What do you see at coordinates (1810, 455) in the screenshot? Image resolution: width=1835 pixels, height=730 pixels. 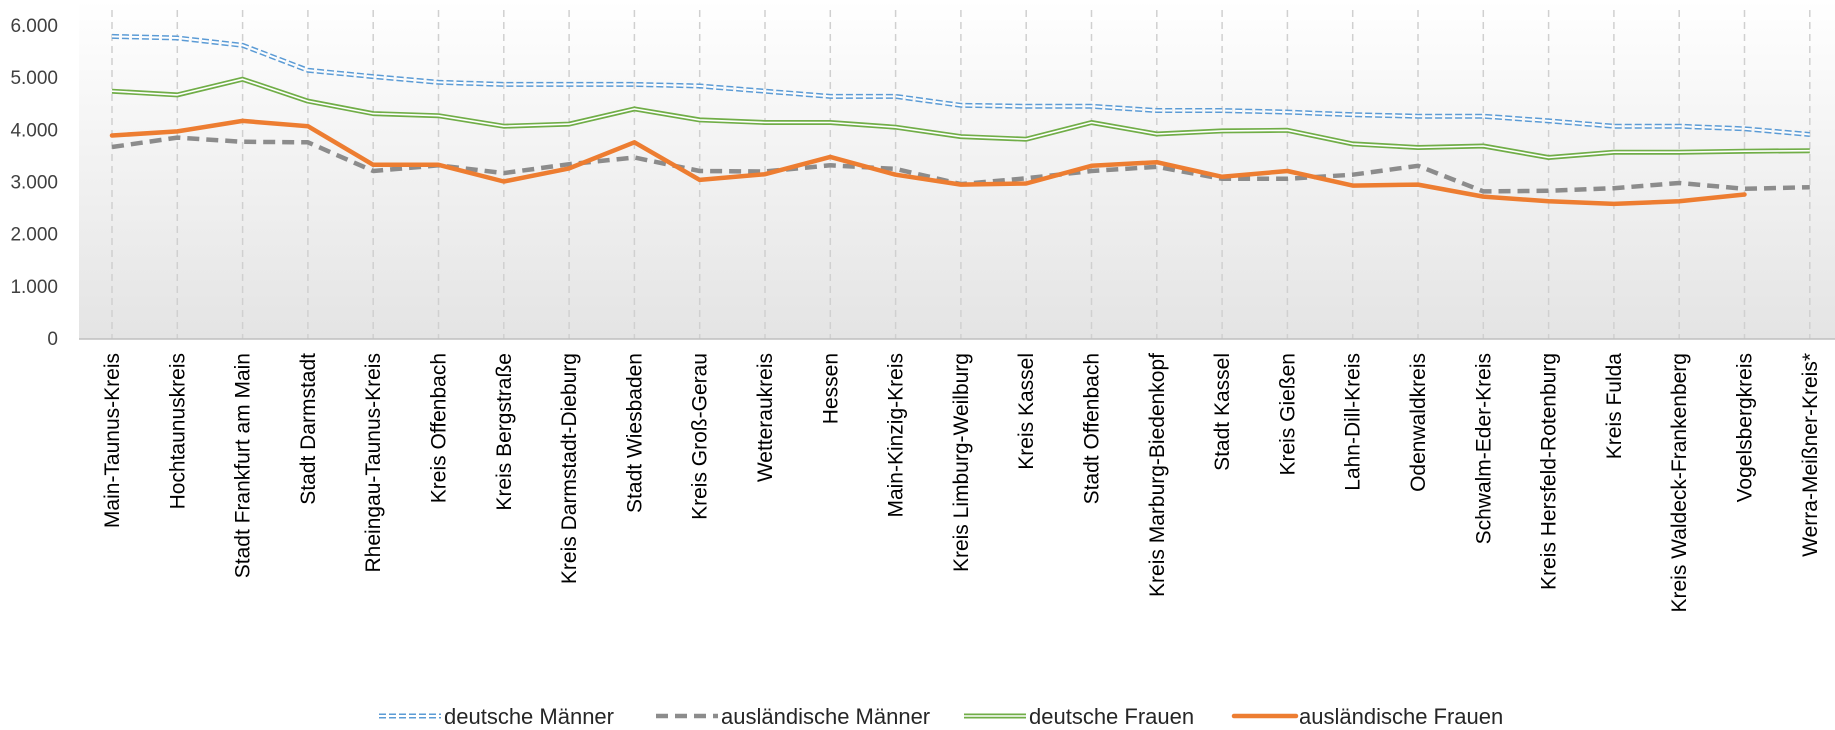 I see `x-tick-label-werra-meissner-kreis: Werra-Meißner-Kreis*` at bounding box center [1810, 455].